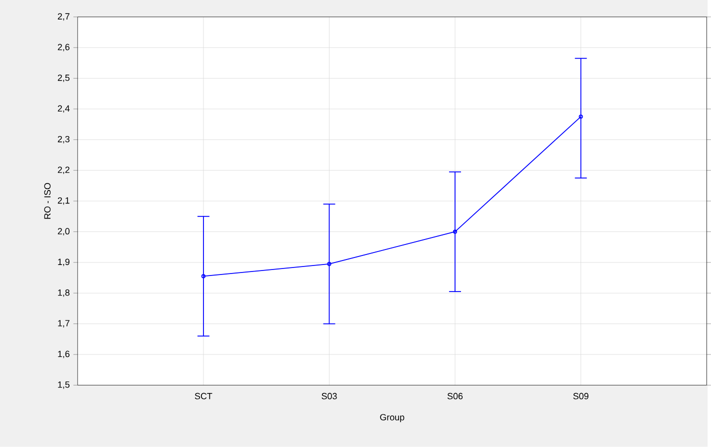 The height and width of the screenshot is (447, 711). What do you see at coordinates (329, 396) in the screenshot?
I see `x-tick-label: S03` at bounding box center [329, 396].